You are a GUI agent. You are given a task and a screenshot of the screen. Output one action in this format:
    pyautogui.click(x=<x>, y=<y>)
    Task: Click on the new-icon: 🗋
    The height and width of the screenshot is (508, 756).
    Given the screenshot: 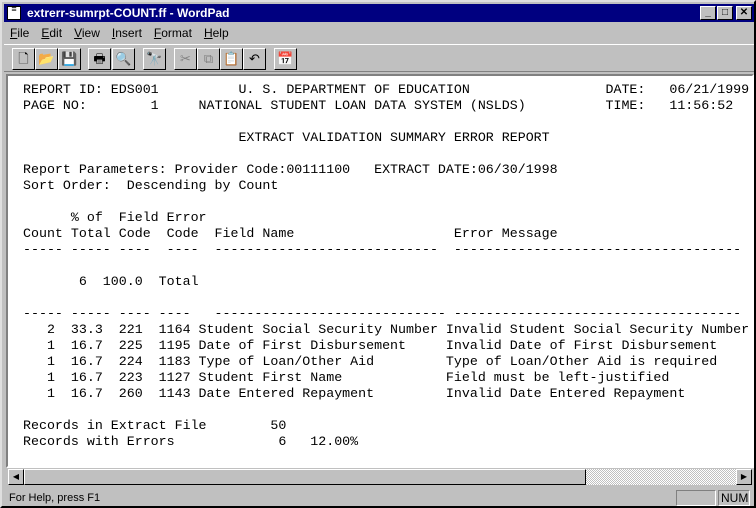 What is the action you would take?
    pyautogui.click(x=23, y=58)
    